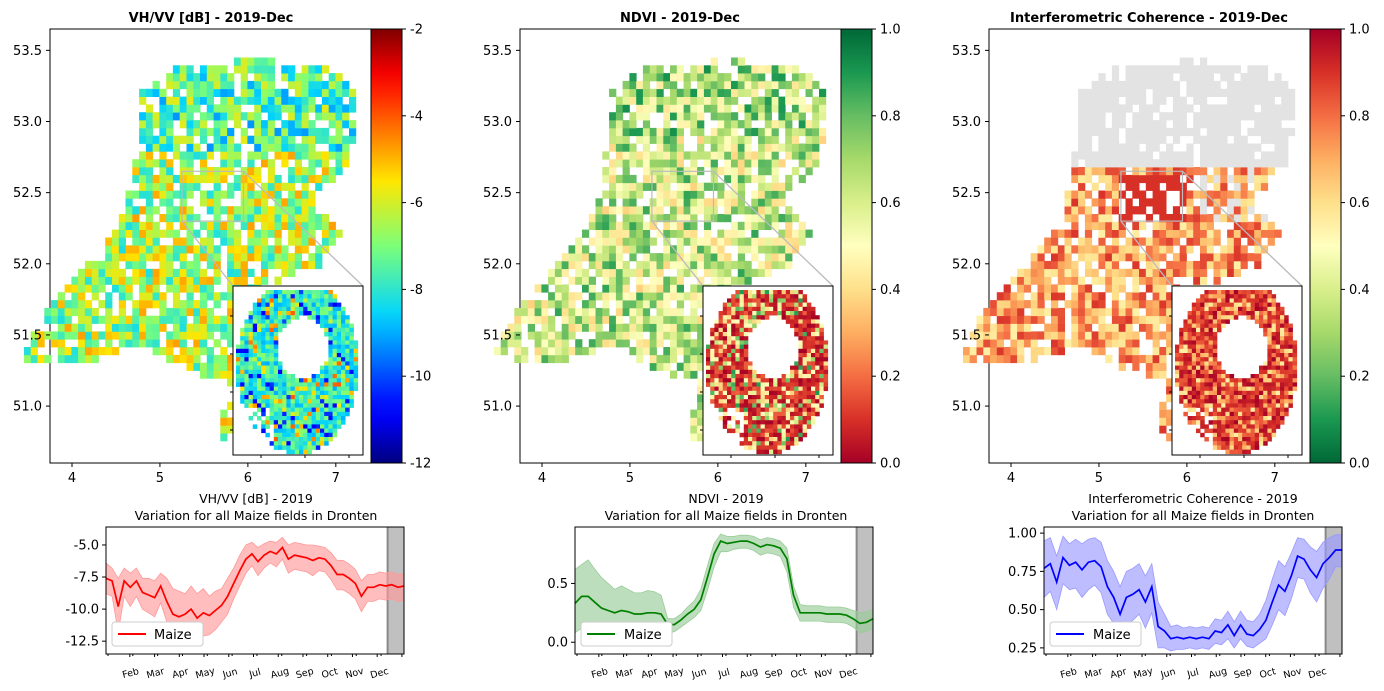  Describe the element at coordinates (211, 18) in the screenshot. I see `map-title: VH/VV [dB] - 2019-Dec` at that location.